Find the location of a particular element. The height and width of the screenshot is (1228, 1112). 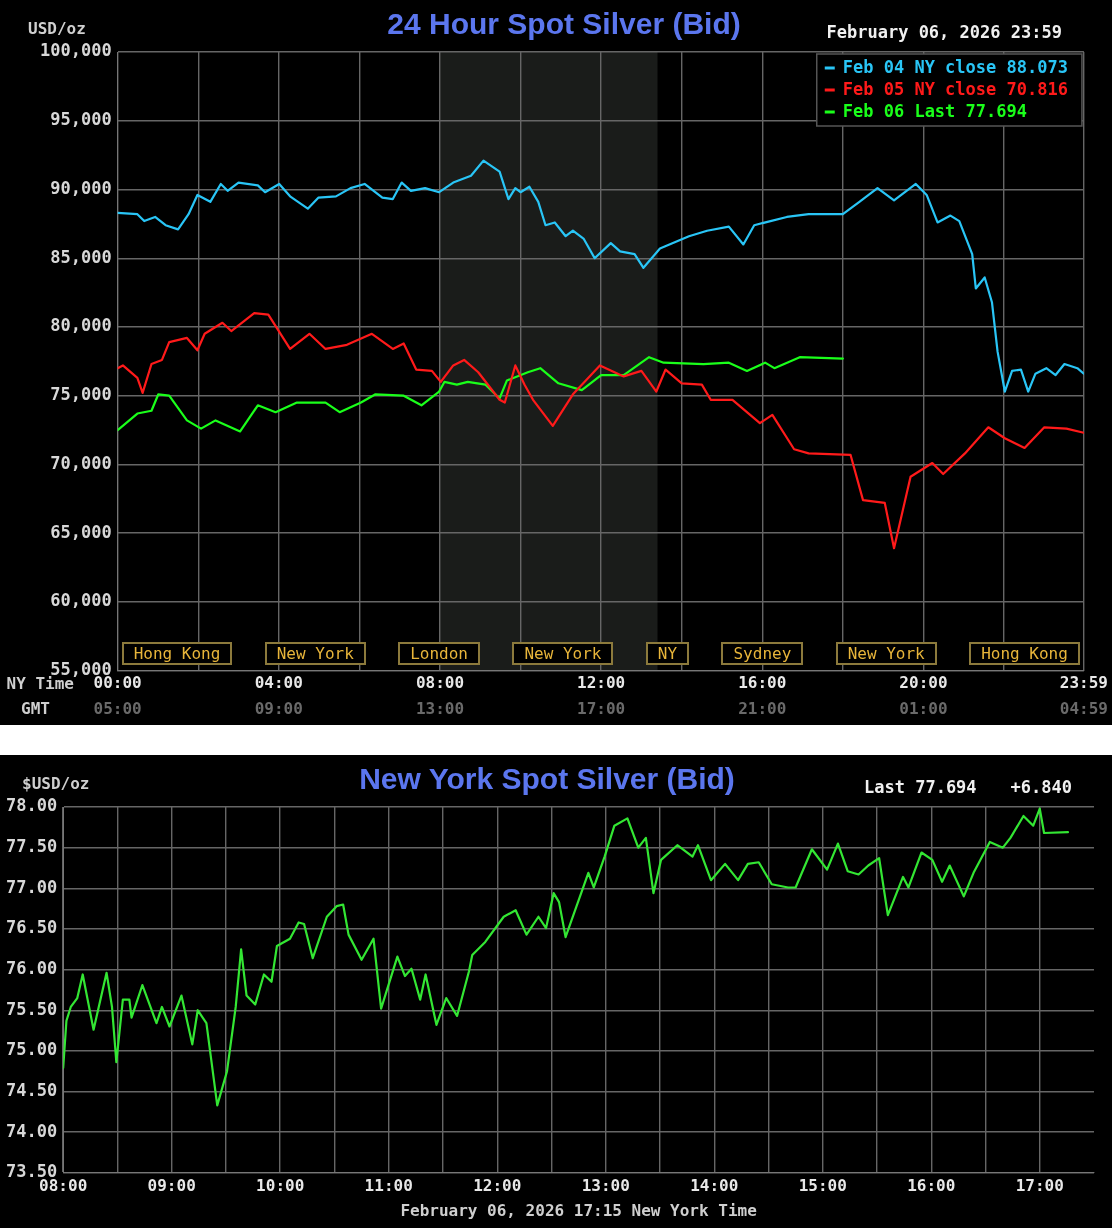

chart-title: New York Spot Silver (Bid) is located at coordinates (547, 779).